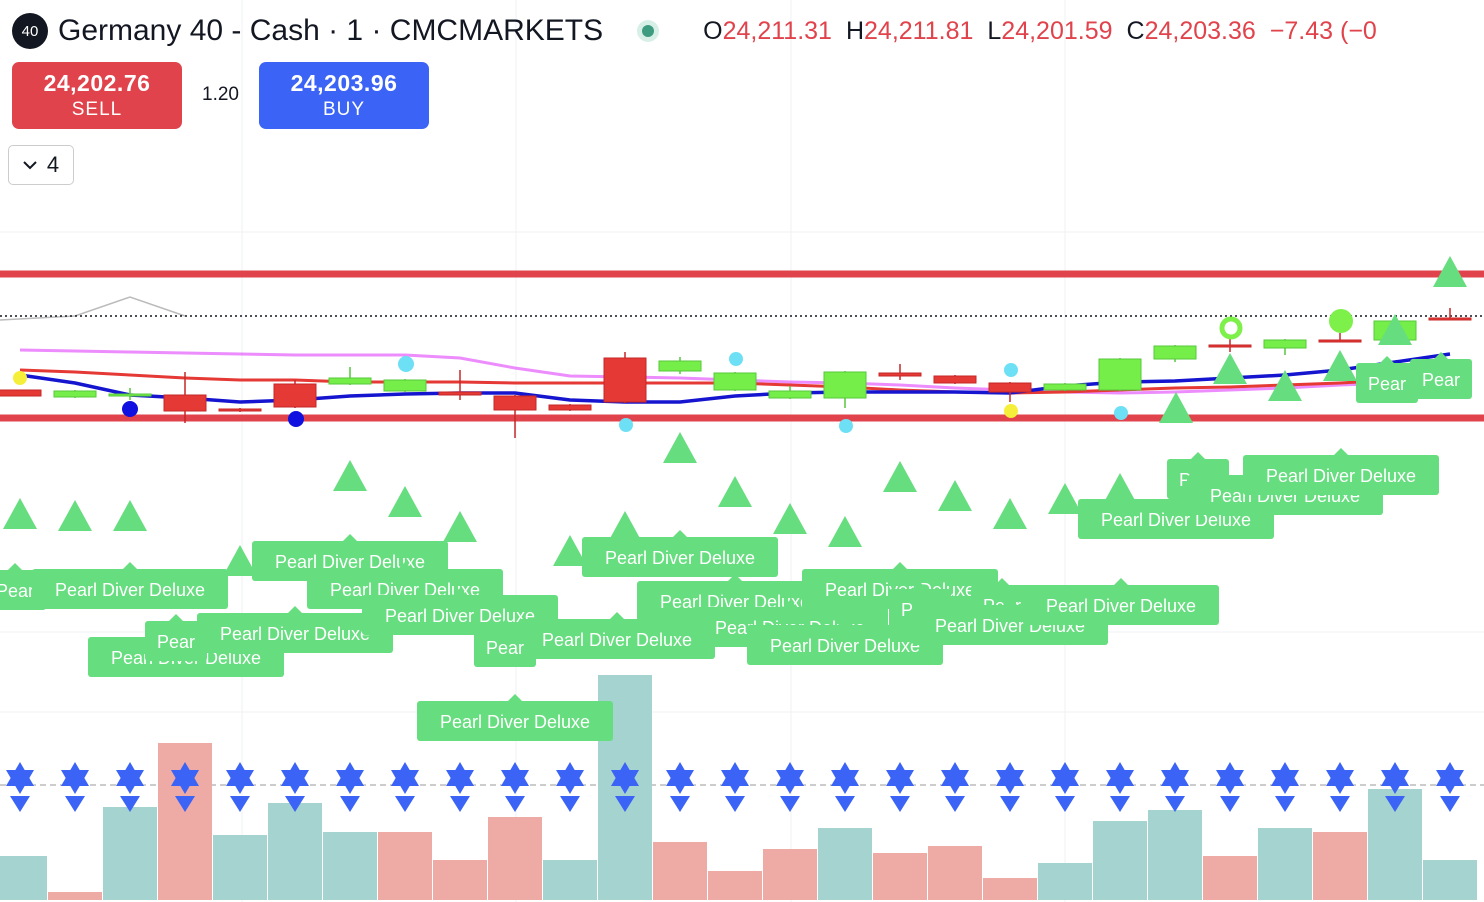 Image resolution: width=1484 pixels, height=902 pixels. What do you see at coordinates (648, 31) in the screenshot?
I see `market-status` at bounding box center [648, 31].